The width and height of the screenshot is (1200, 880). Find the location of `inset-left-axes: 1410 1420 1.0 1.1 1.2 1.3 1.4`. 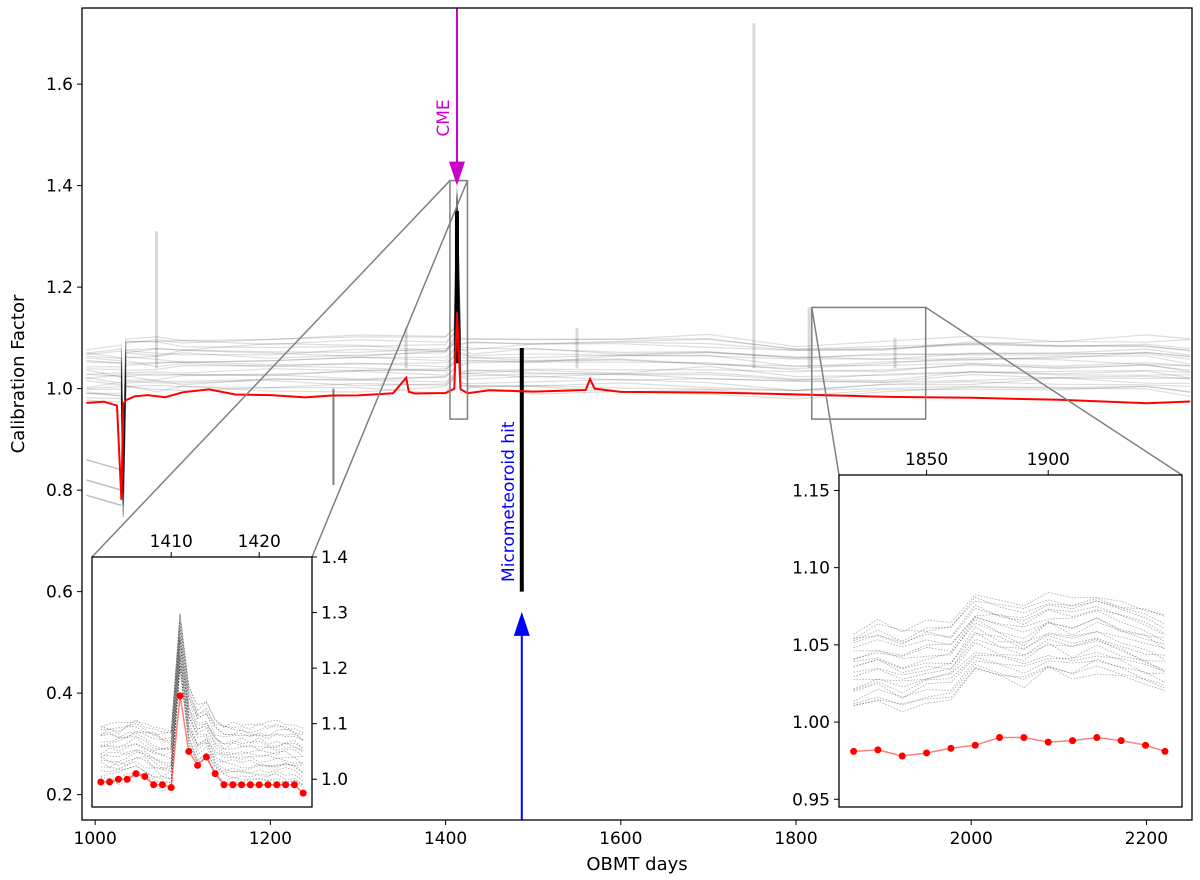

inset-left-axes: 1410 1420 1.0 1.1 1.2 1.3 1.4 is located at coordinates (219, 670).